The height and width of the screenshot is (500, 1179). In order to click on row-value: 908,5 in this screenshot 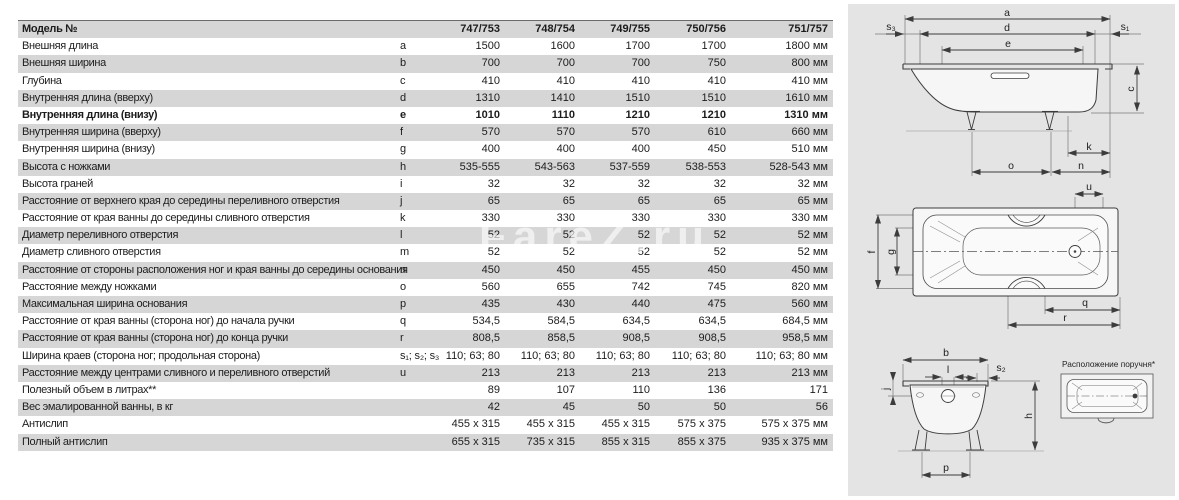, I will do `click(636, 338)`.